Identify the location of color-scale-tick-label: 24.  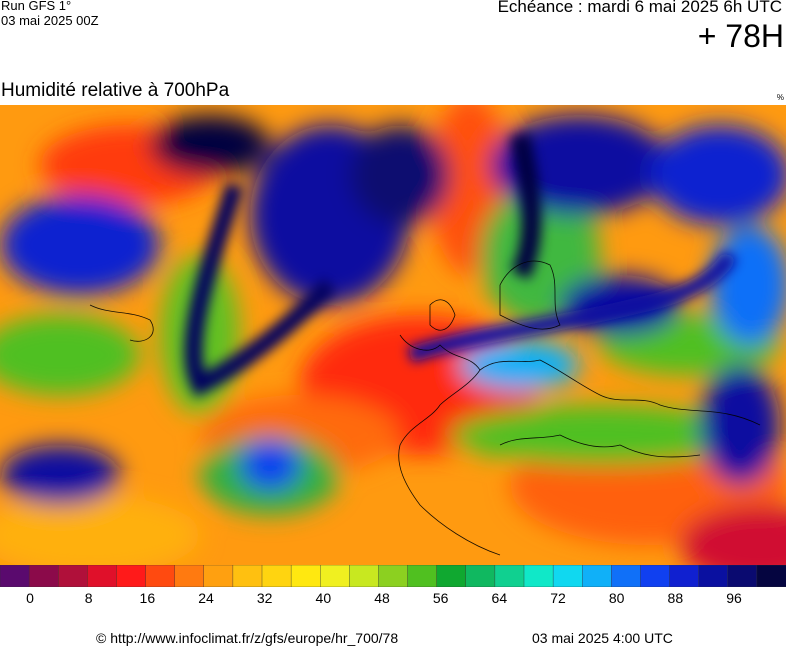
(206, 598).